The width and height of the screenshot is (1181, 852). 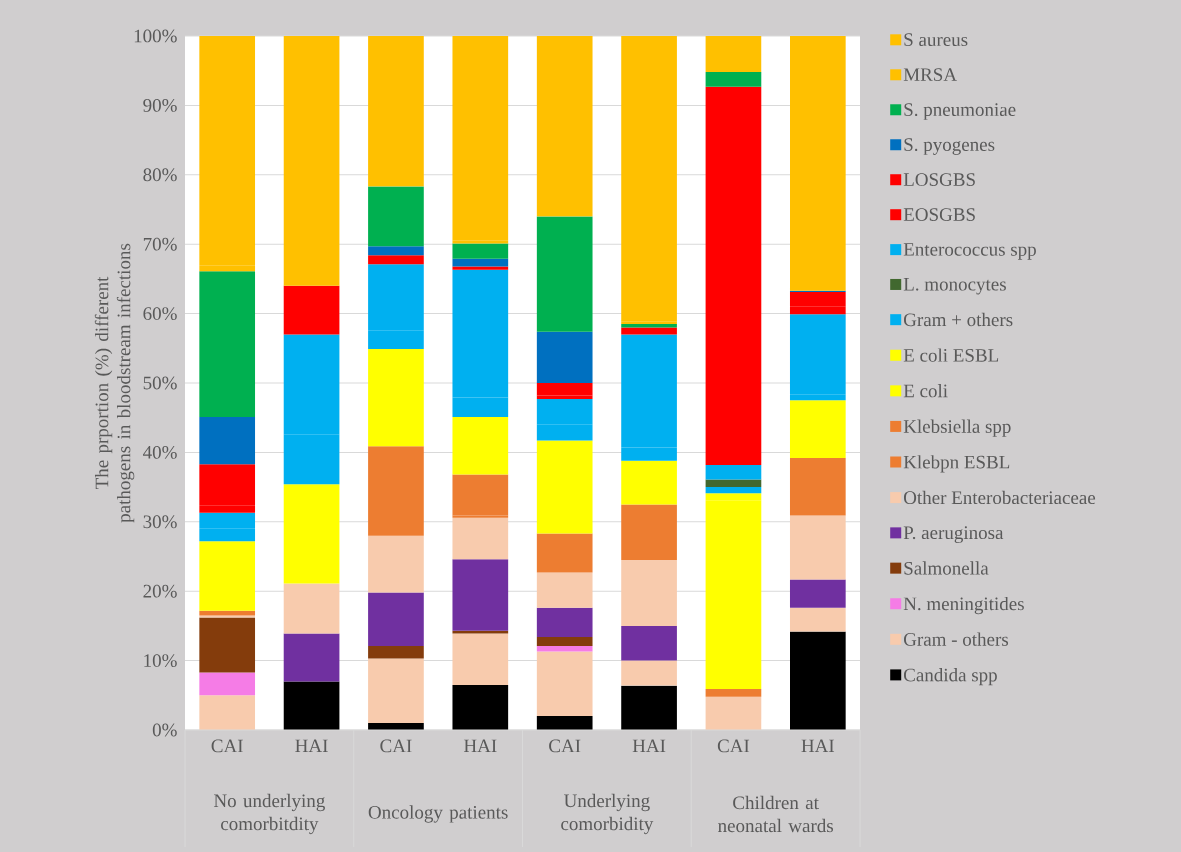 I want to click on text: No underlying comorbitdity, so click(x=269, y=814).